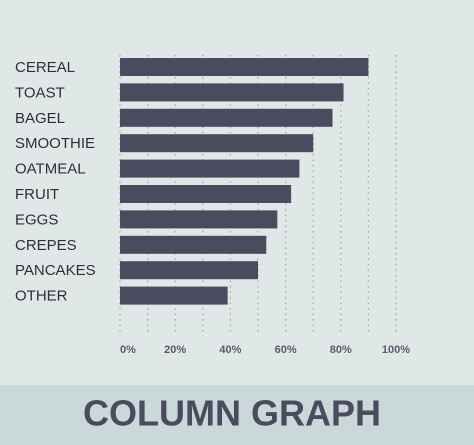  Describe the element at coordinates (41, 296) in the screenshot. I see `category-label: OTHER` at that location.